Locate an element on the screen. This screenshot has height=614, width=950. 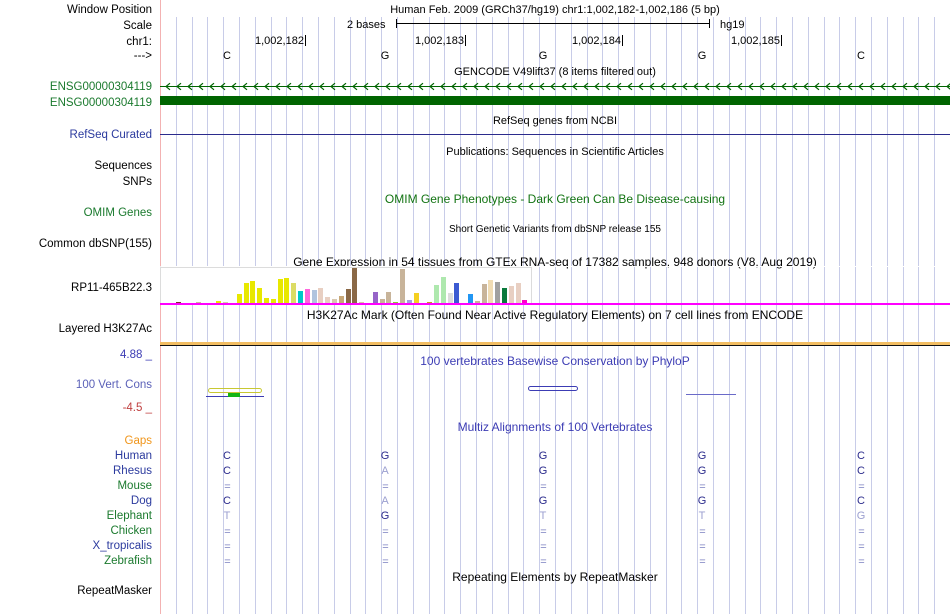
track-label-gencode-2: ENSG00000304119 is located at coordinates (100, 103).